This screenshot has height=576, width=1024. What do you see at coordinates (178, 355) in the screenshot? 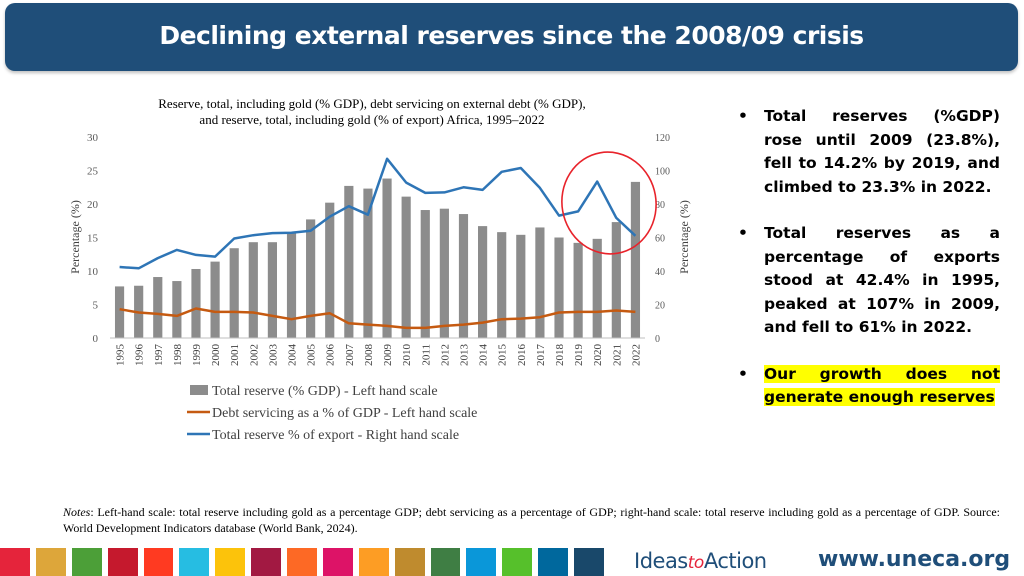
I see `x-tick-label: 1998` at bounding box center [178, 355].